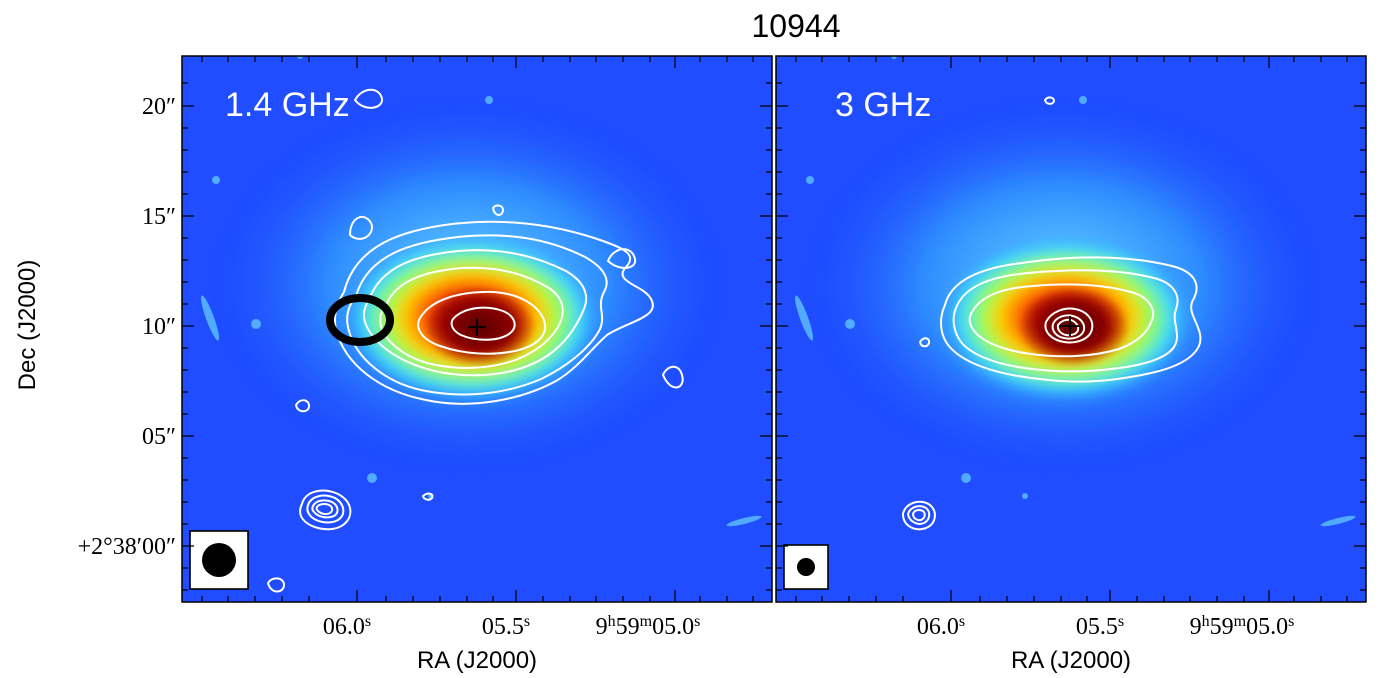  What do you see at coordinates (127, 327) in the screenshot?
I see `left-y-tick-labels: 20″ 15″ 10″ 05″ +2°38′00″` at bounding box center [127, 327].